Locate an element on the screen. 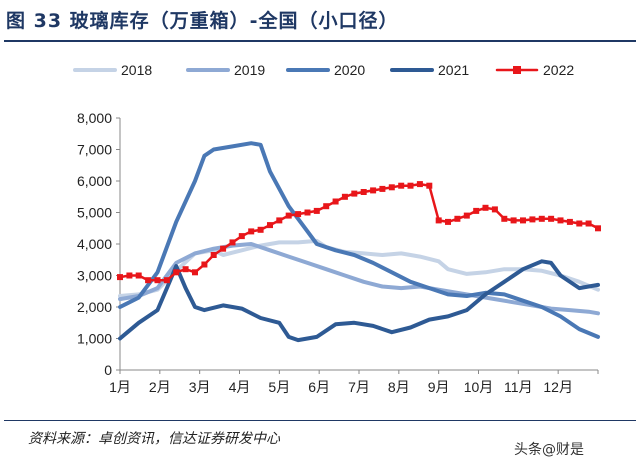 The height and width of the screenshot is (463, 640). x-tick-label: 5月 is located at coordinates (279, 387).